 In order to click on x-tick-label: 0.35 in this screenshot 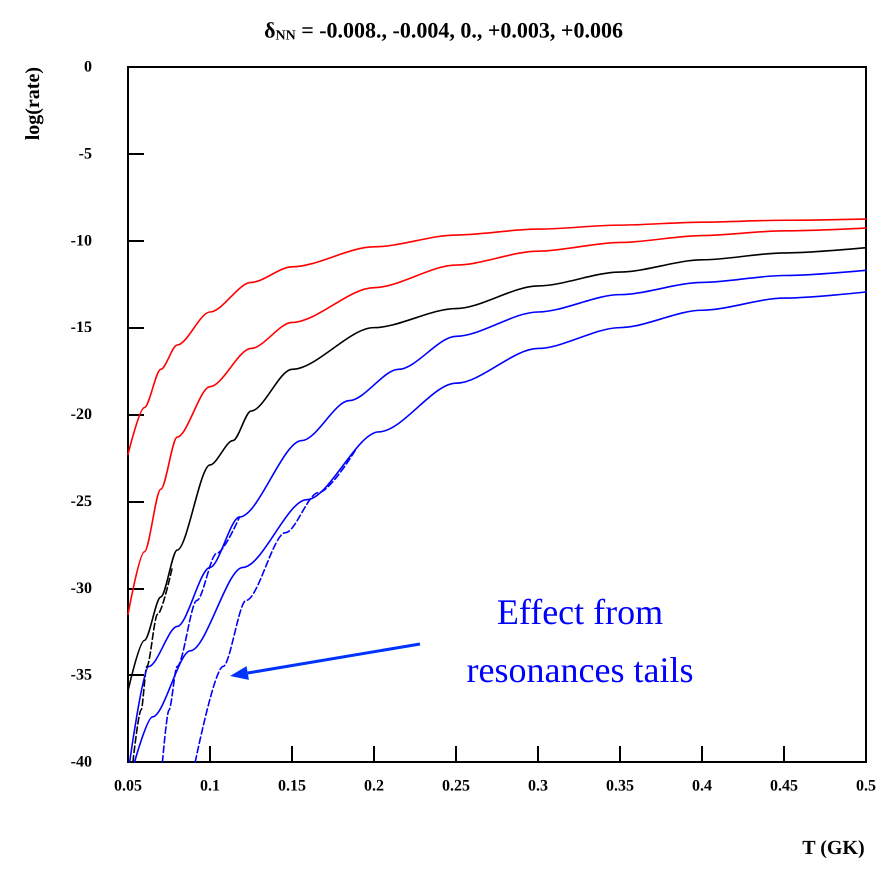, I will do `click(620, 786)`.